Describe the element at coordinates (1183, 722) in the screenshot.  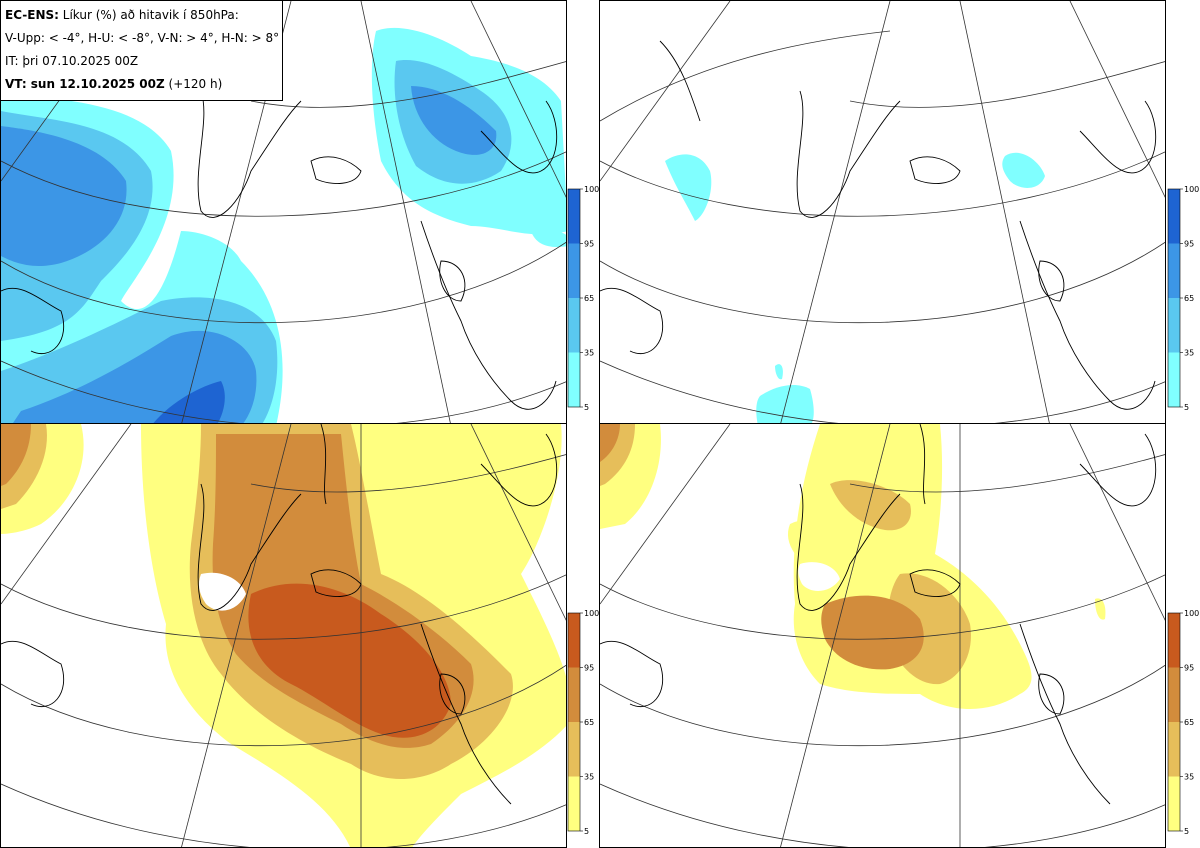
I see `colorbar-lower-right: 100 95 65 35 5` at that location.